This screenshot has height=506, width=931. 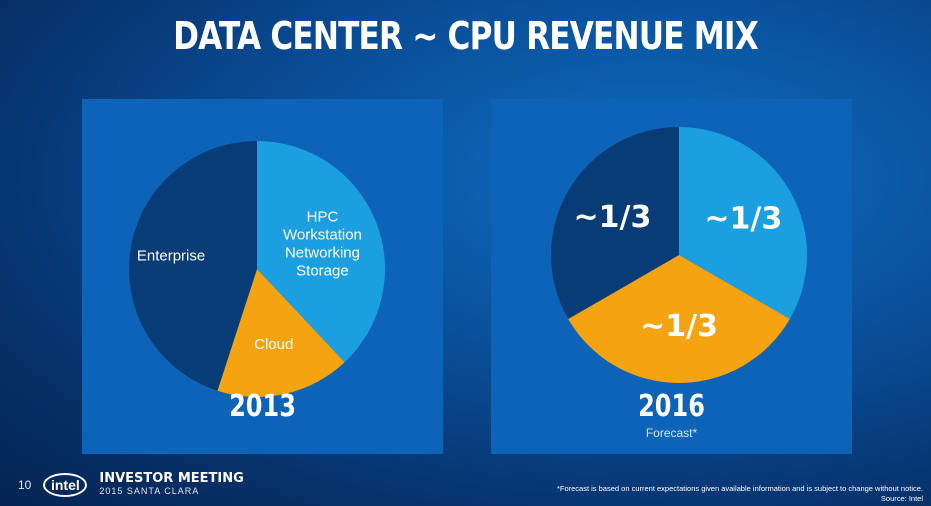 What do you see at coordinates (25, 485) in the screenshot?
I see `page-number: 10` at bounding box center [25, 485].